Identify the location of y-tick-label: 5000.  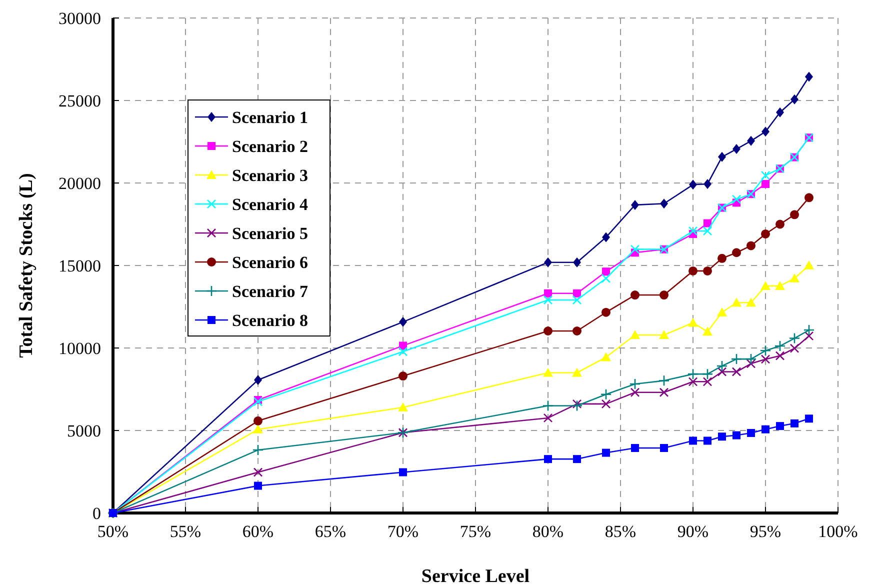
(84, 431).